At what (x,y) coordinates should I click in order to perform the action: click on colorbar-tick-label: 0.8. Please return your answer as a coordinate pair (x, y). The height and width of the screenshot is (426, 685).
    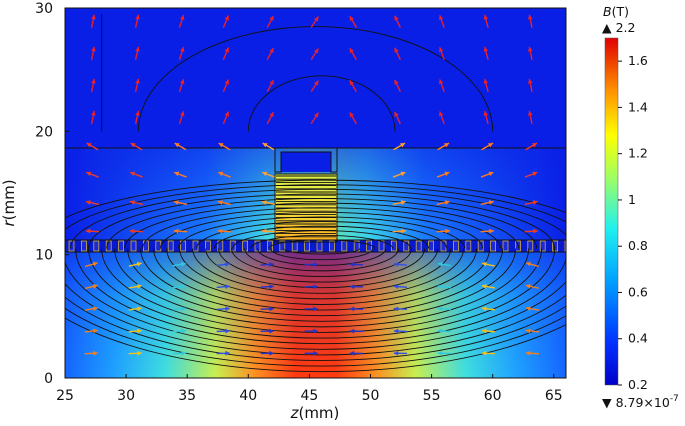
    Looking at the image, I should click on (638, 245).